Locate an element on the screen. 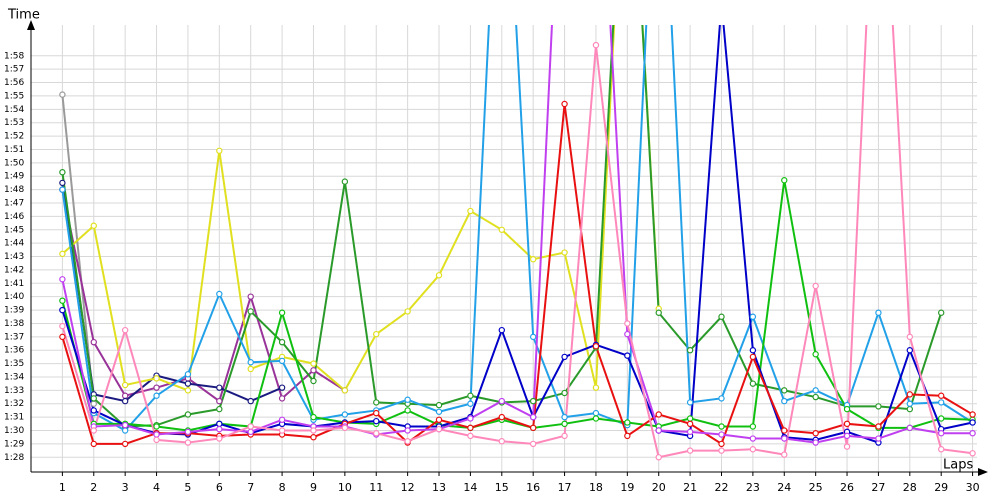 The image size is (1000, 500). x-tick-label: 5 is located at coordinates (187, 487).